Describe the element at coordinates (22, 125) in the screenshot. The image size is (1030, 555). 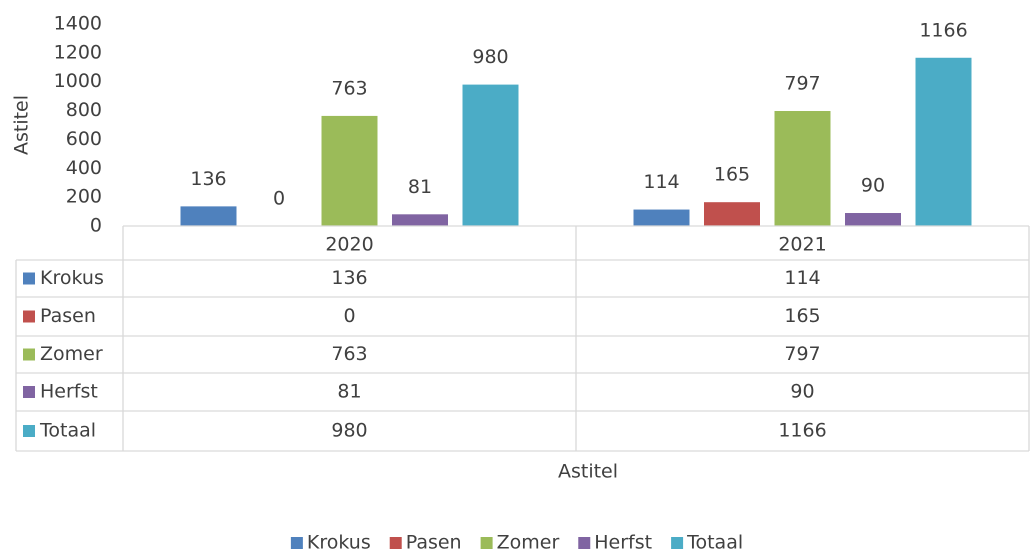
I see `y-axis-title: Astitel` at that location.